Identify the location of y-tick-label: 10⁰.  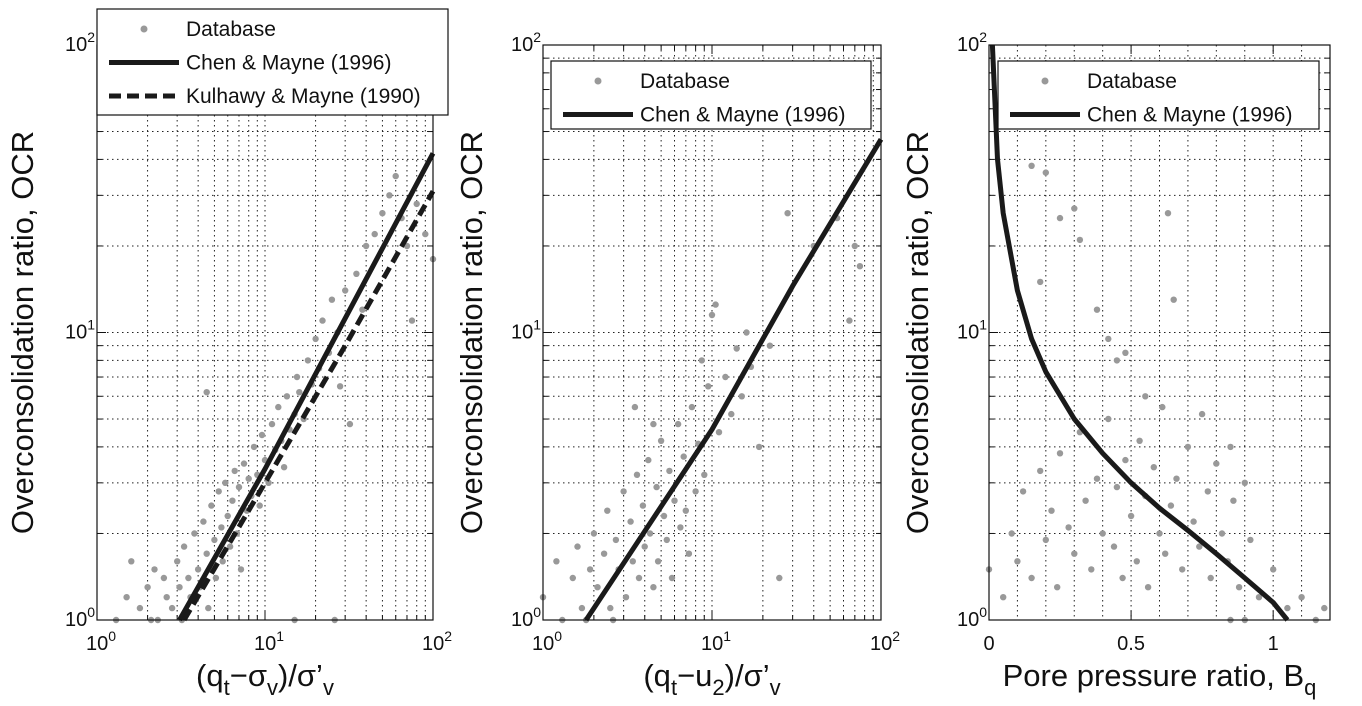
(526, 617).